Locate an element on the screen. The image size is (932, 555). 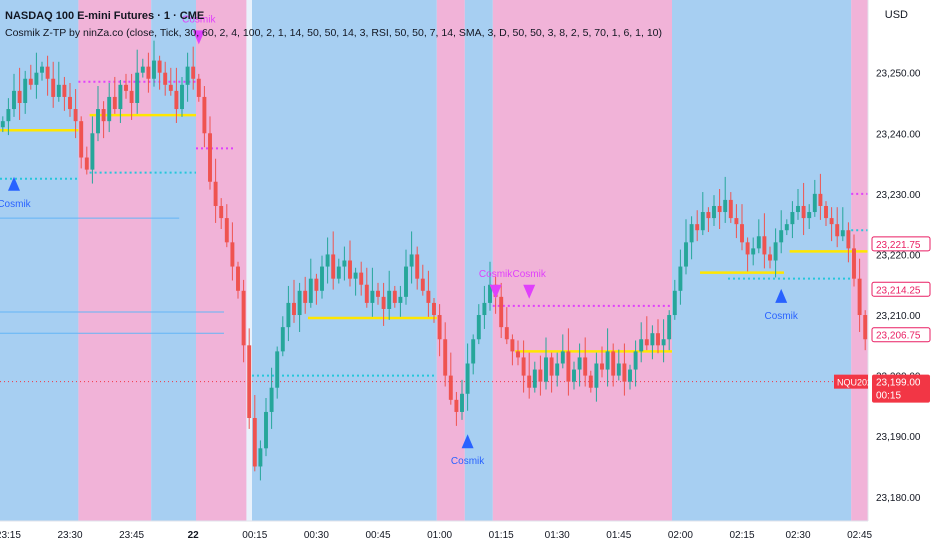
level-badge: 23,206.75 is located at coordinates (901, 335).